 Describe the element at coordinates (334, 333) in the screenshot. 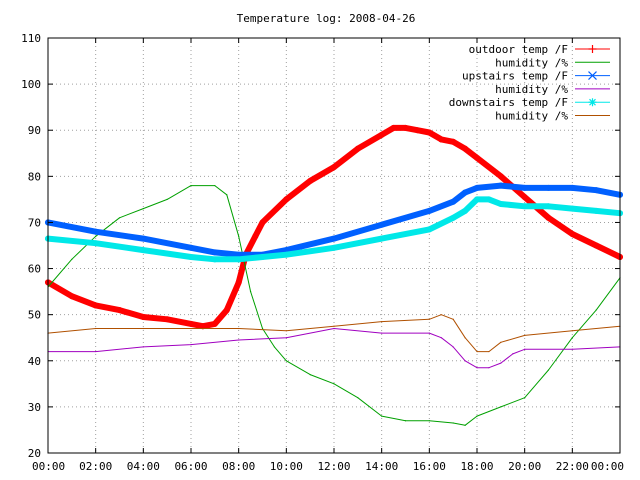

I see `series-line-5-humidity` at that location.